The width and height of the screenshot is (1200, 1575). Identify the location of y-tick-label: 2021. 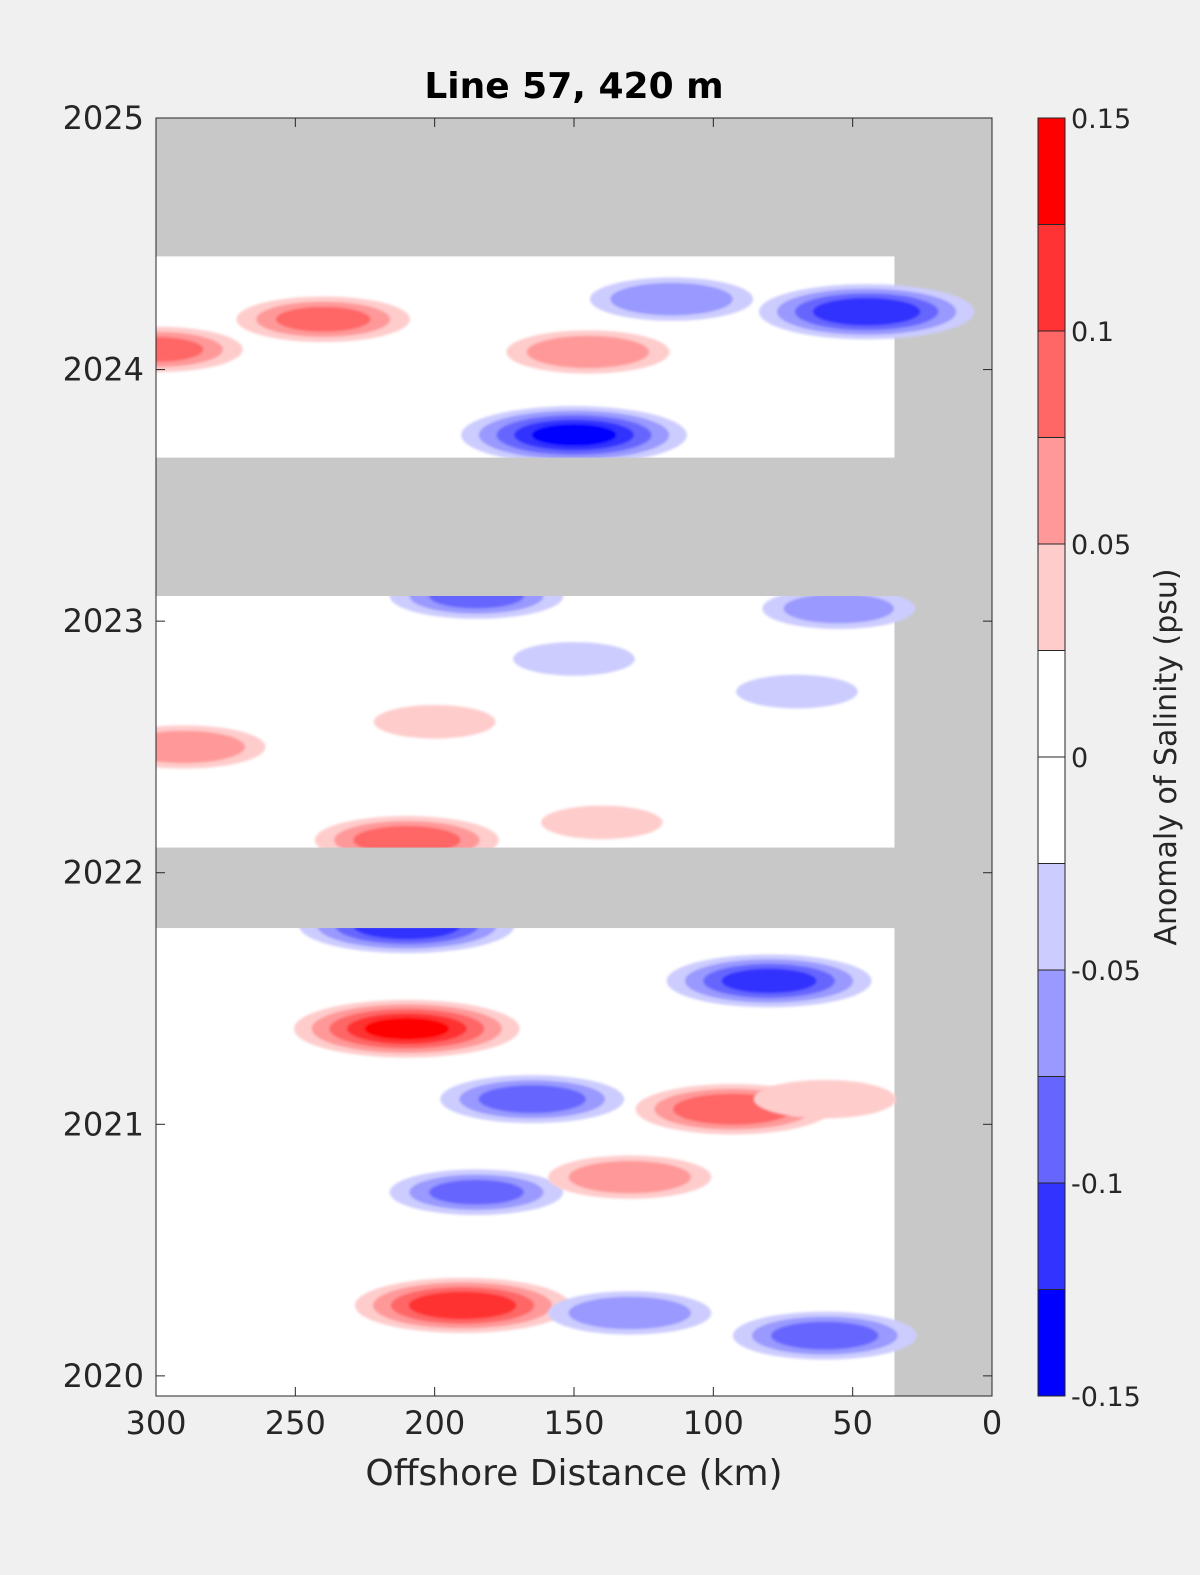
(103, 1124).